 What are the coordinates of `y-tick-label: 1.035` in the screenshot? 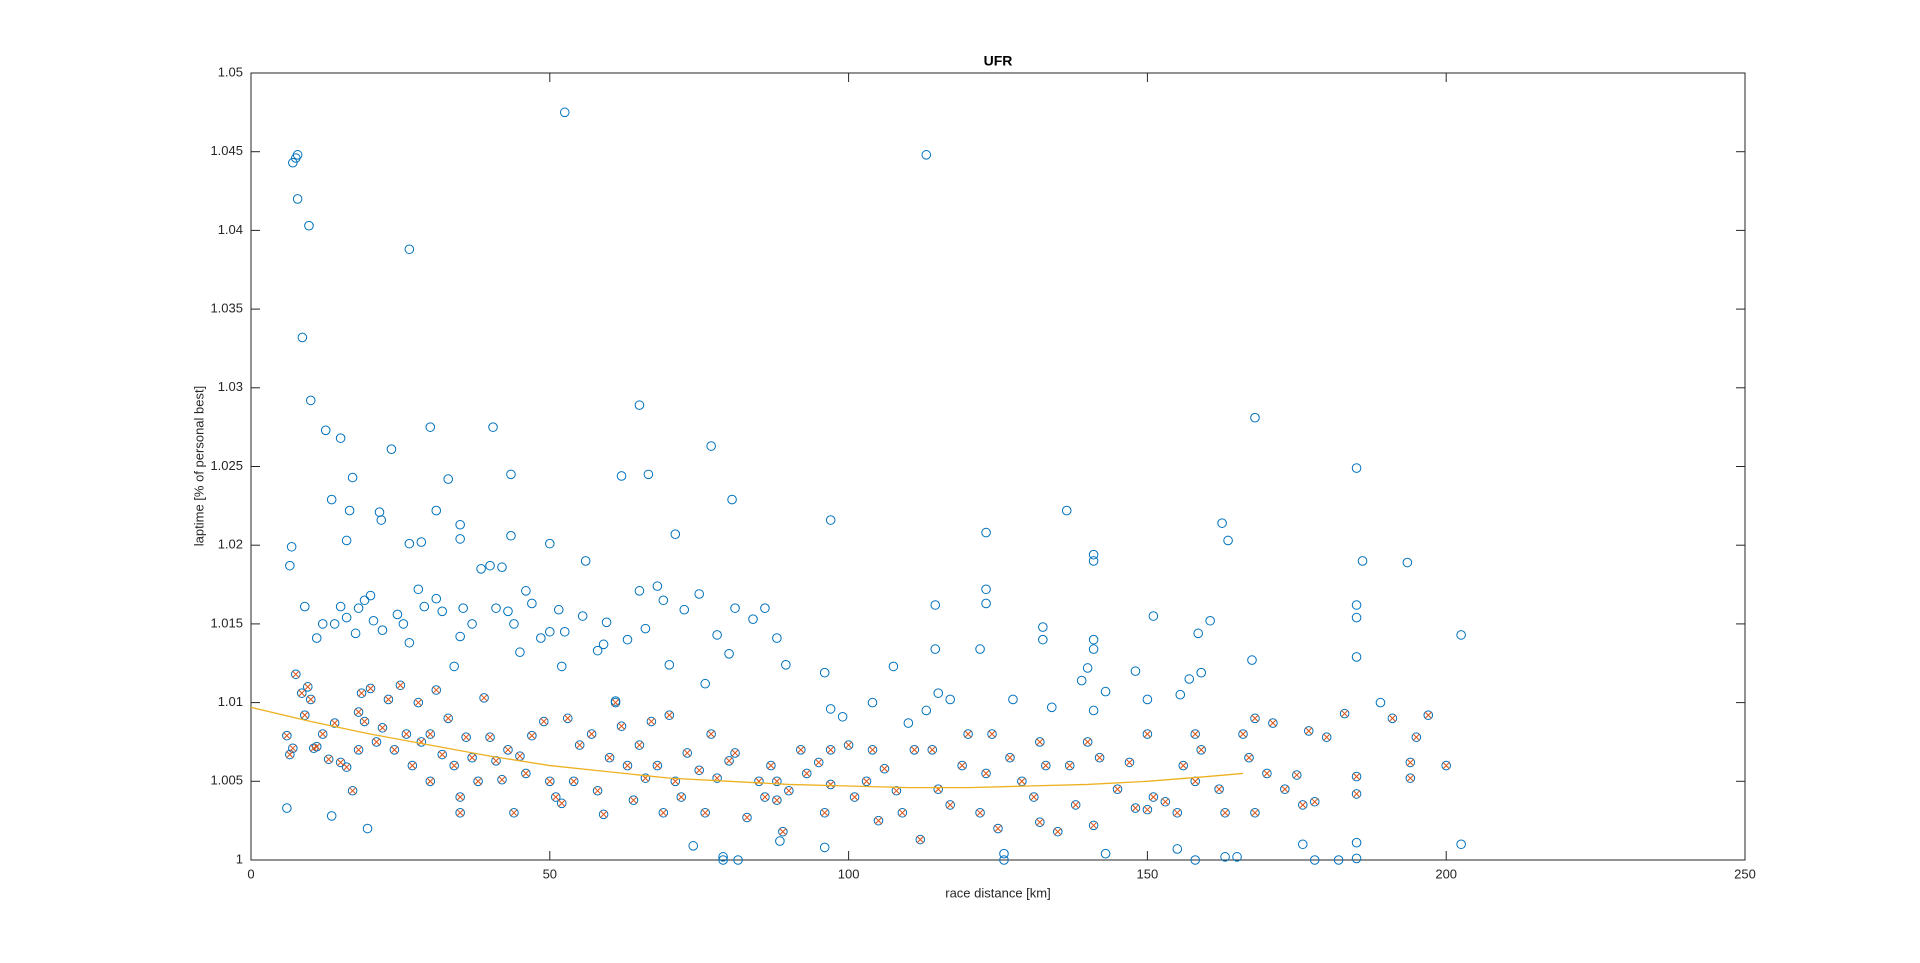 It's located at (226, 308).